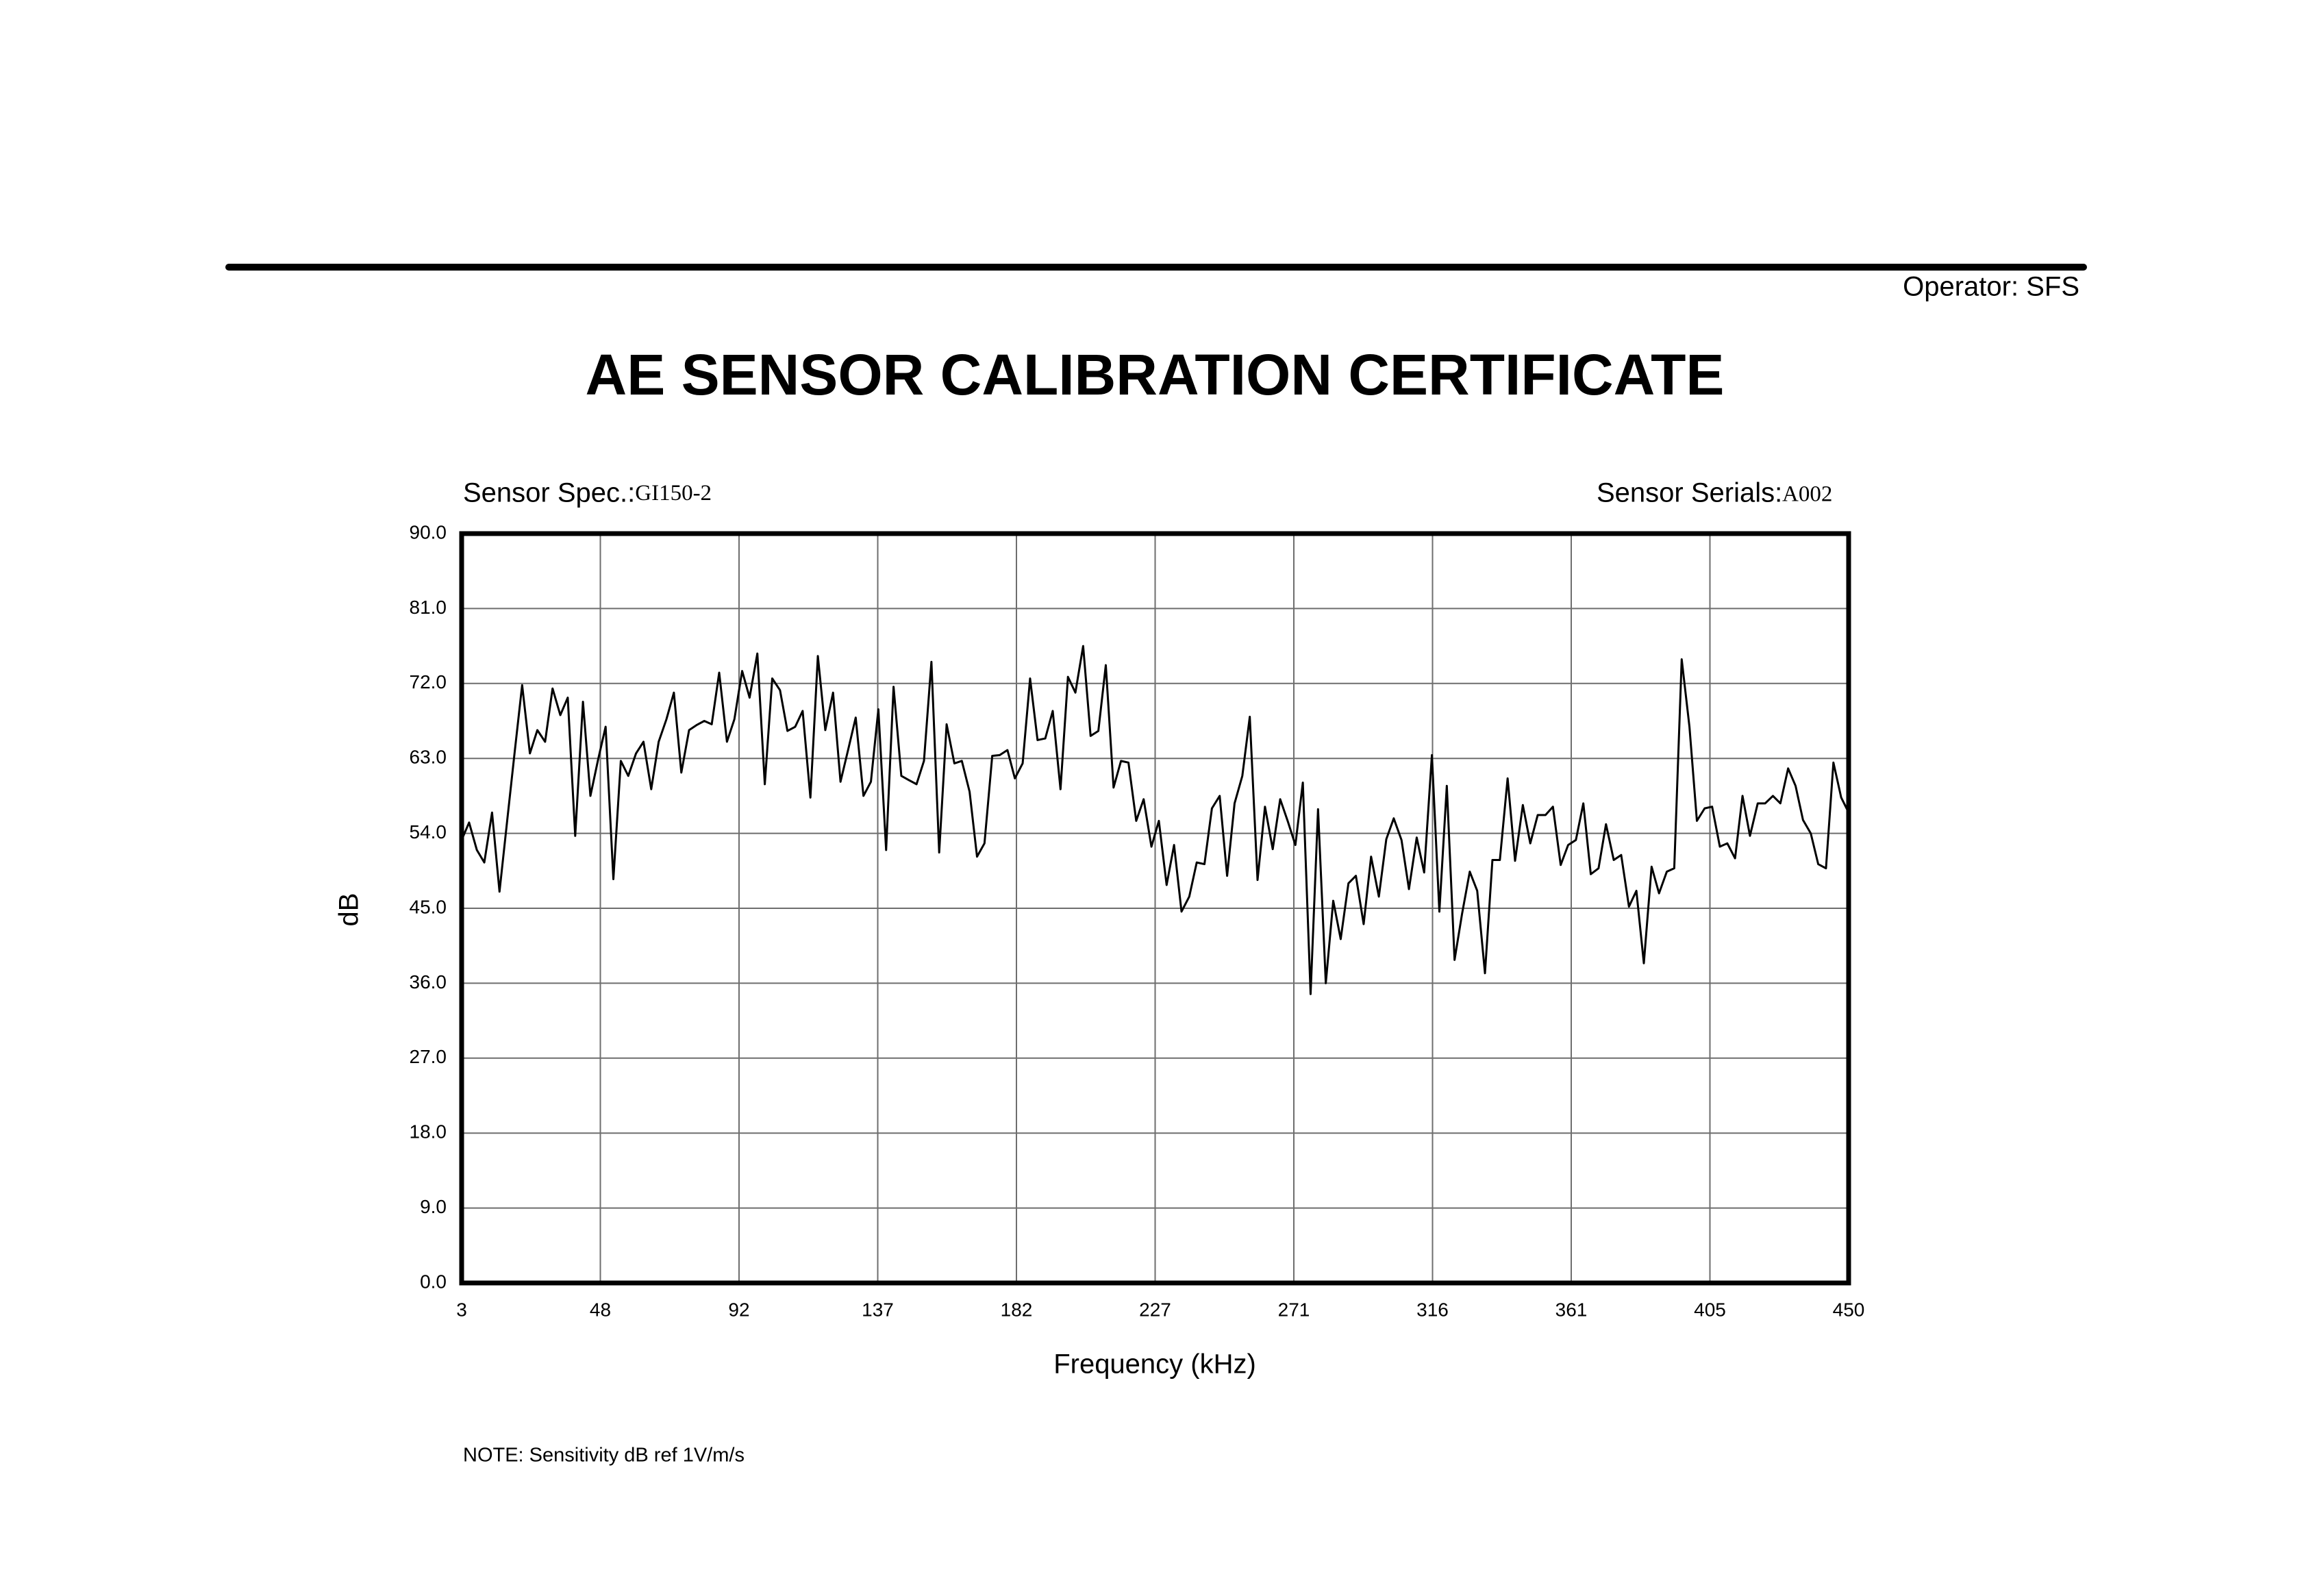  What do you see at coordinates (604, 1456) in the screenshot?
I see `note: NOTE: Sensitivity dB ref 1V/m/s` at bounding box center [604, 1456].